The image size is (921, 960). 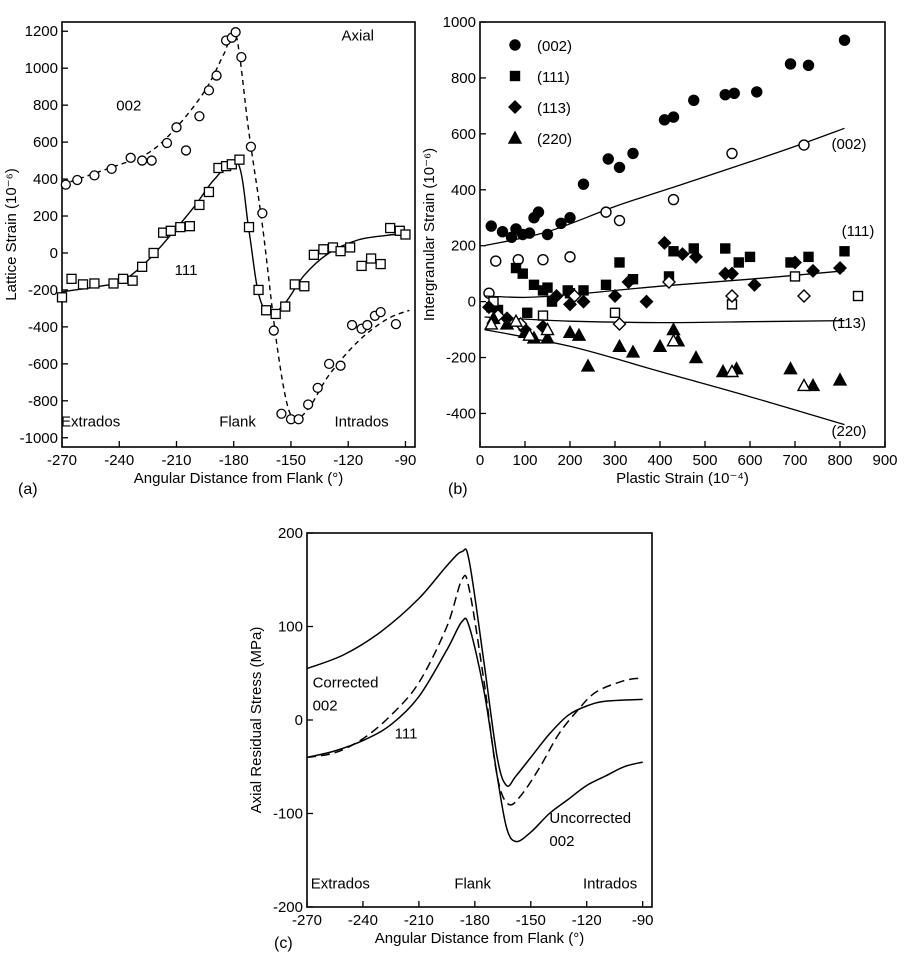 I want to click on panel-c-y-tick-label: 200, so click(x=290, y=533).